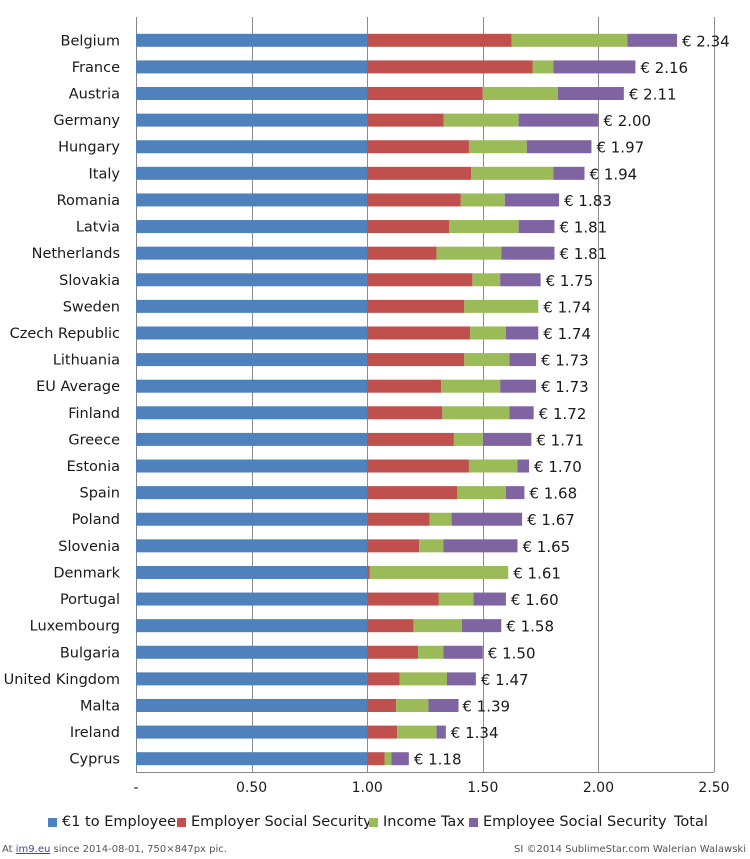  What do you see at coordinates (89, 547) in the screenshot?
I see `category-label: Slovenia` at bounding box center [89, 547].